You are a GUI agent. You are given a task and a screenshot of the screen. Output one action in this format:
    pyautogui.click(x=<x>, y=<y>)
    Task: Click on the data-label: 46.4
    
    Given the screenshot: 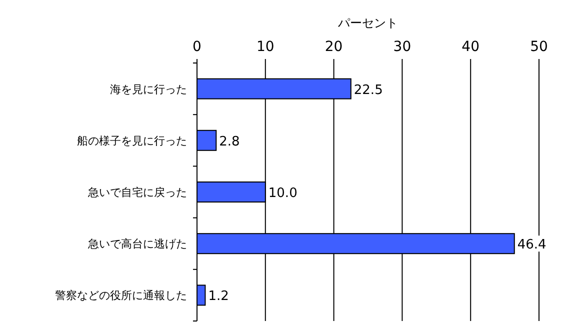 What is the action you would take?
    pyautogui.click(x=531, y=245)
    